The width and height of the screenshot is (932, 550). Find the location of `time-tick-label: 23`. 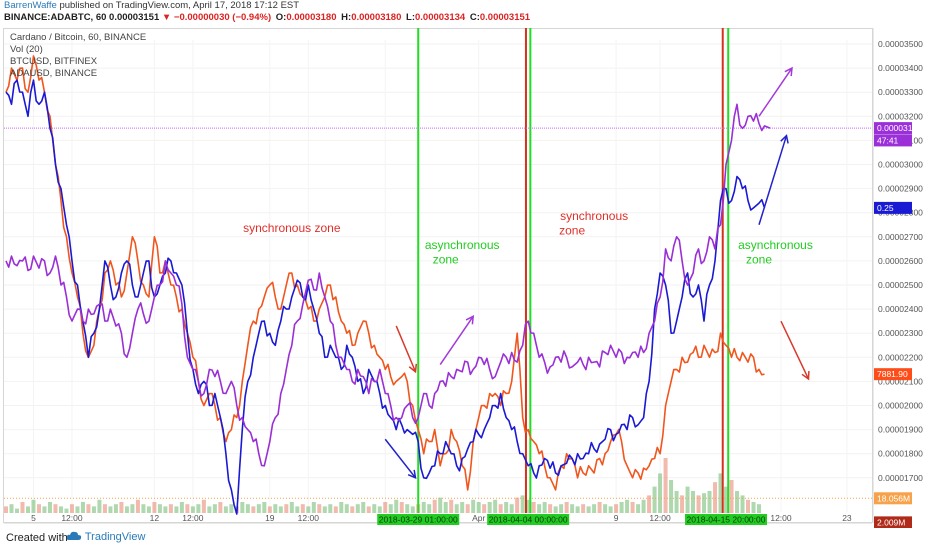

time-tick-label: 23 is located at coordinates (847, 518).